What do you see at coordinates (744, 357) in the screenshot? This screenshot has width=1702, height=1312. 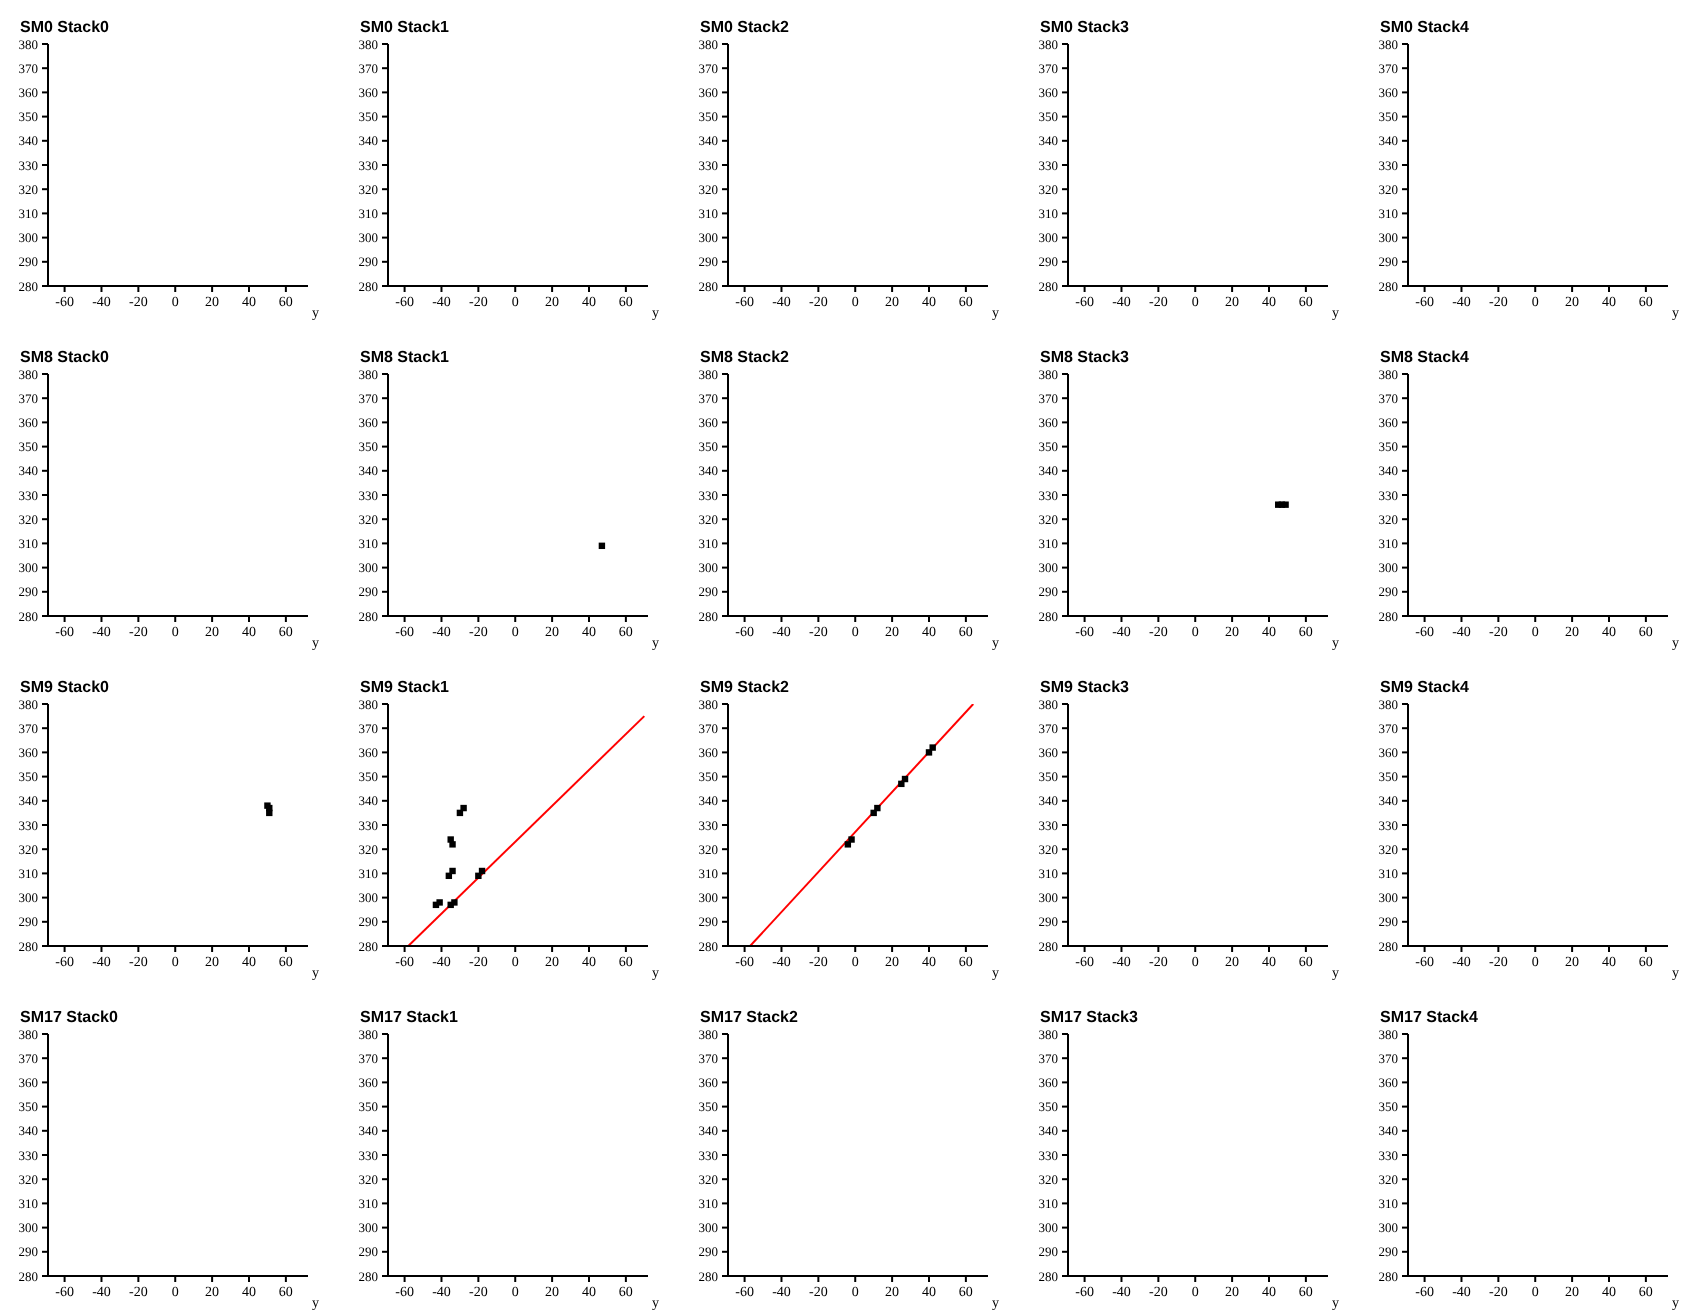 I see `chart-title: SM8 Stack2` at bounding box center [744, 357].